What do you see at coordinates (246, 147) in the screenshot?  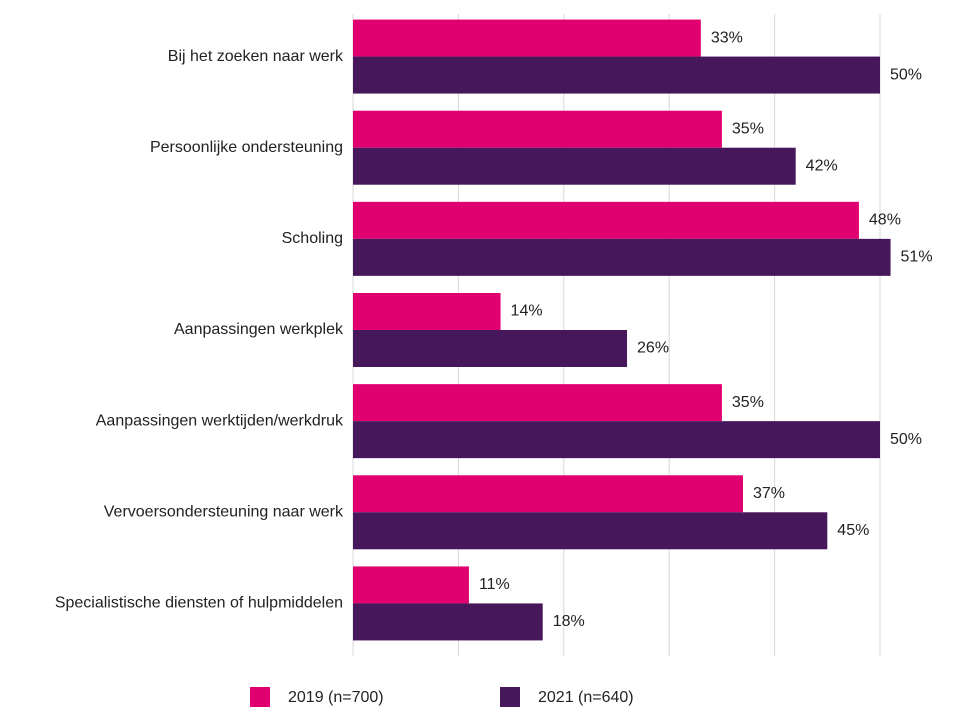 I see `category-label: Persoonlijke ondersteuning` at bounding box center [246, 147].